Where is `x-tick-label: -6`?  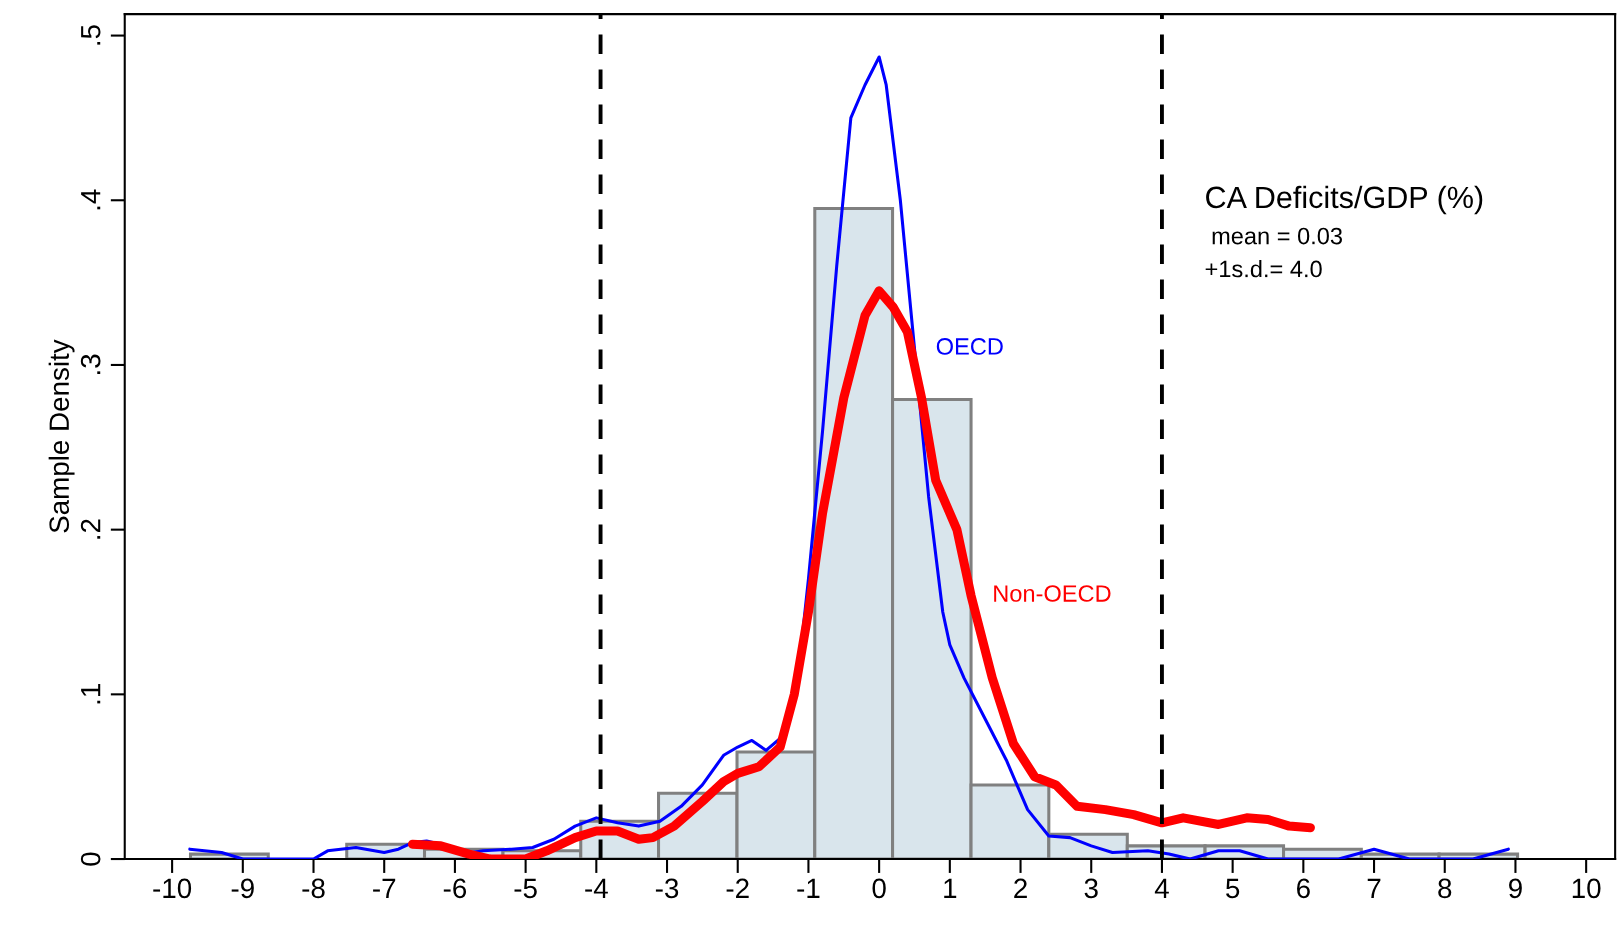 x-tick-label: -6 is located at coordinates (455, 888).